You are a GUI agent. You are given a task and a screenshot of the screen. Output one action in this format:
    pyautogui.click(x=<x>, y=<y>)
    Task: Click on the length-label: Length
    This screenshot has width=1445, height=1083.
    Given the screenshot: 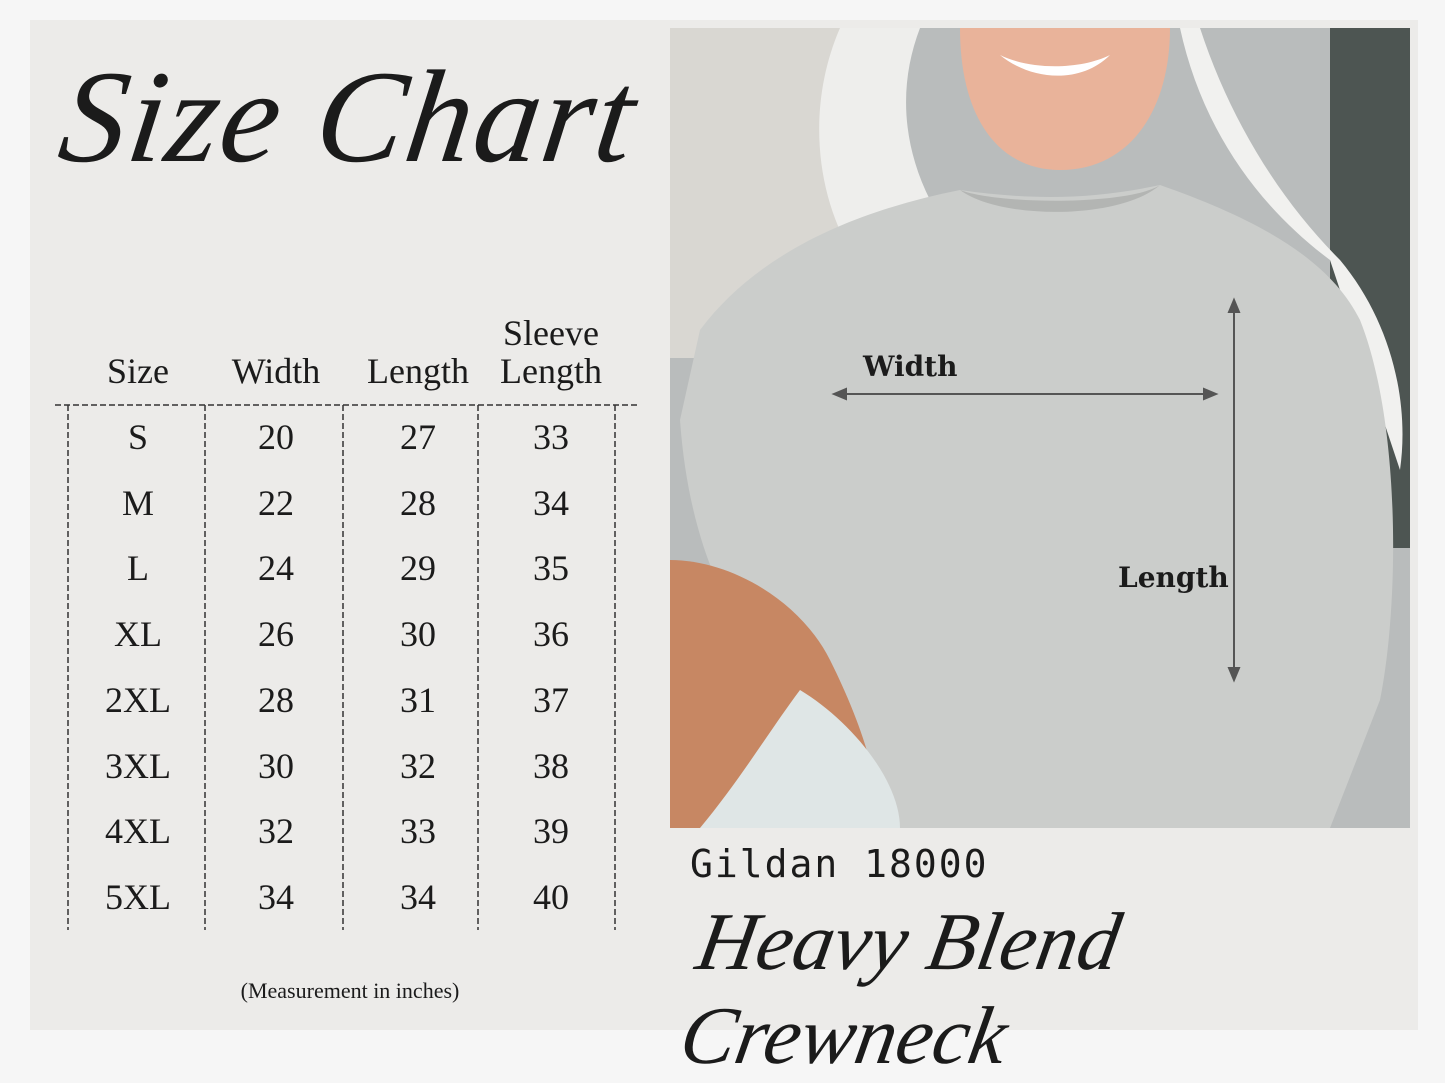 What is the action you would take?
    pyautogui.click(x=1173, y=577)
    